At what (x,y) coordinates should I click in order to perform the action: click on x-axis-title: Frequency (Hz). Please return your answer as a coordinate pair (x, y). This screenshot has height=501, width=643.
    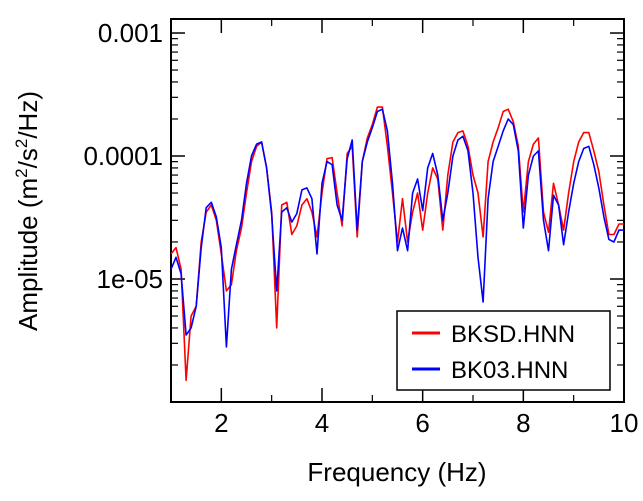
    Looking at the image, I should click on (396, 472).